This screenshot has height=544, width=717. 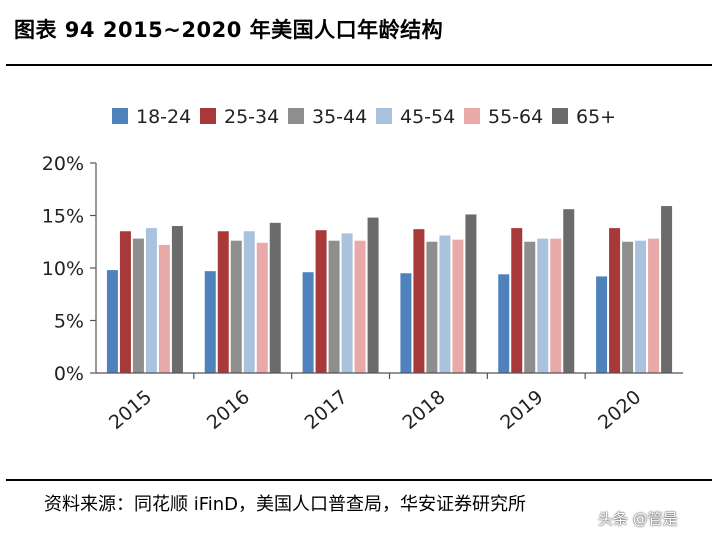 What do you see at coordinates (334, 306) in the screenshot?
I see `bar-35-44-2017` at bounding box center [334, 306].